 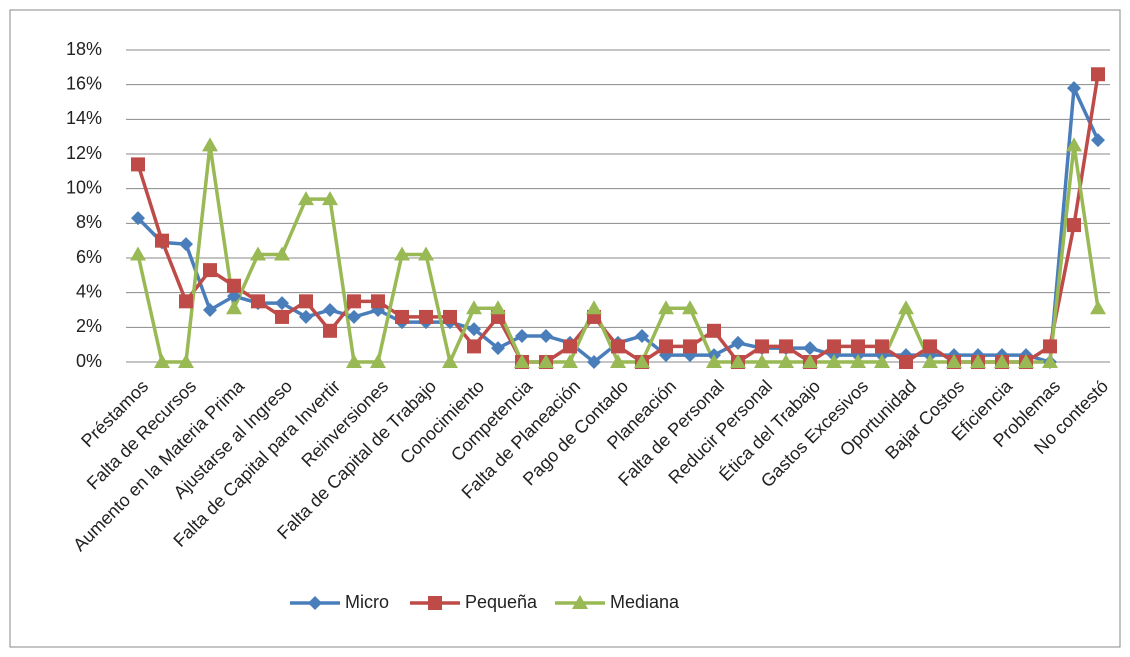 I want to click on y-tick-label: 14%, so click(x=84, y=118).